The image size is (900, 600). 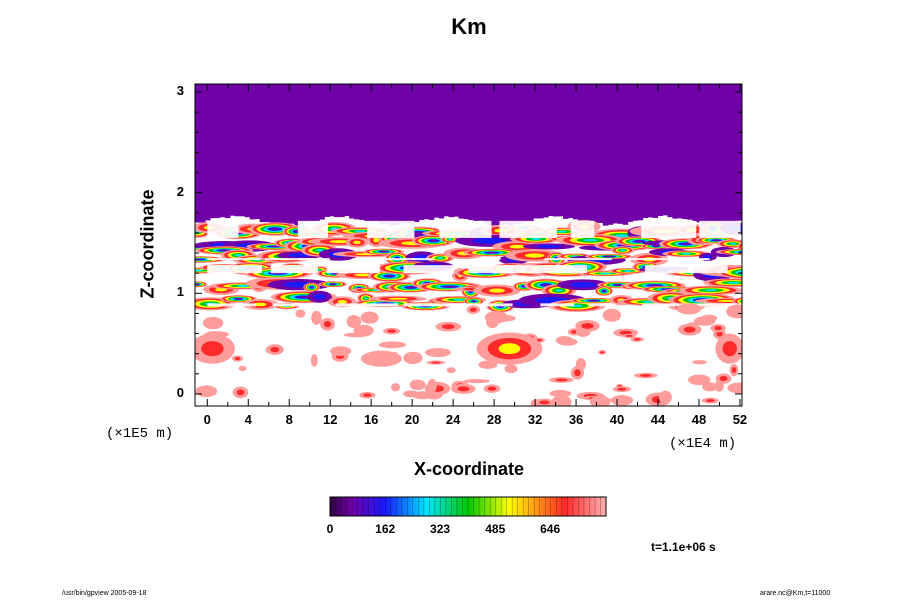 I want to click on colorbar-tick-label: 485, so click(x=495, y=529).